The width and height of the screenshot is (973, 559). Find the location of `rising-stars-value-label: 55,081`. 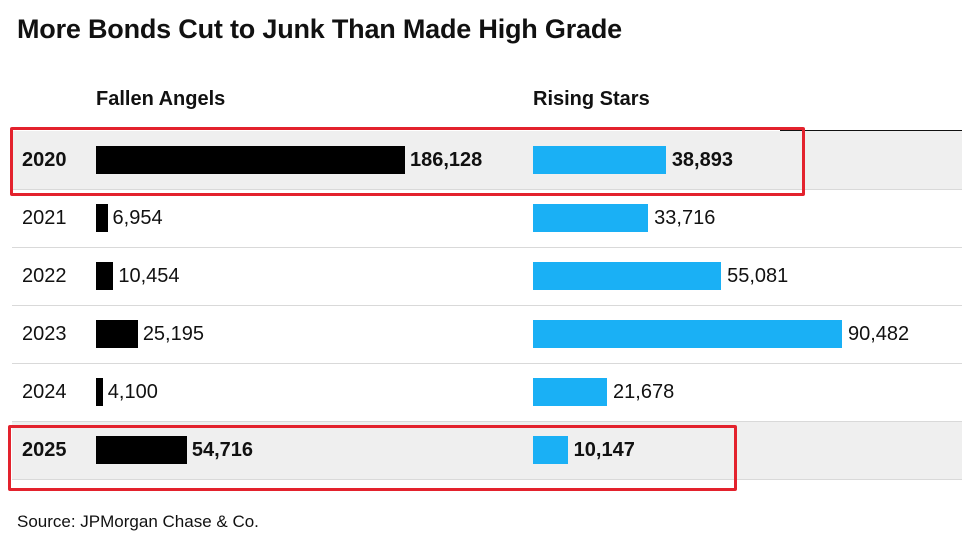

rising-stars-value-label: 55,081 is located at coordinates (758, 276).